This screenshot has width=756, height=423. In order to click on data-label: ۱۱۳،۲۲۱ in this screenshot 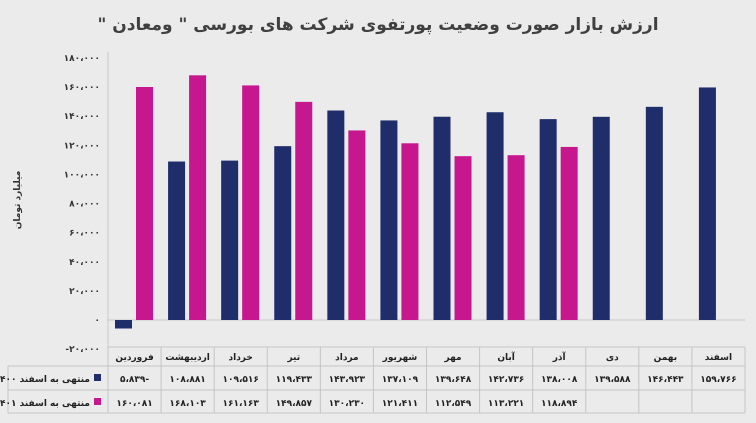, I will do `click(506, 404)`.